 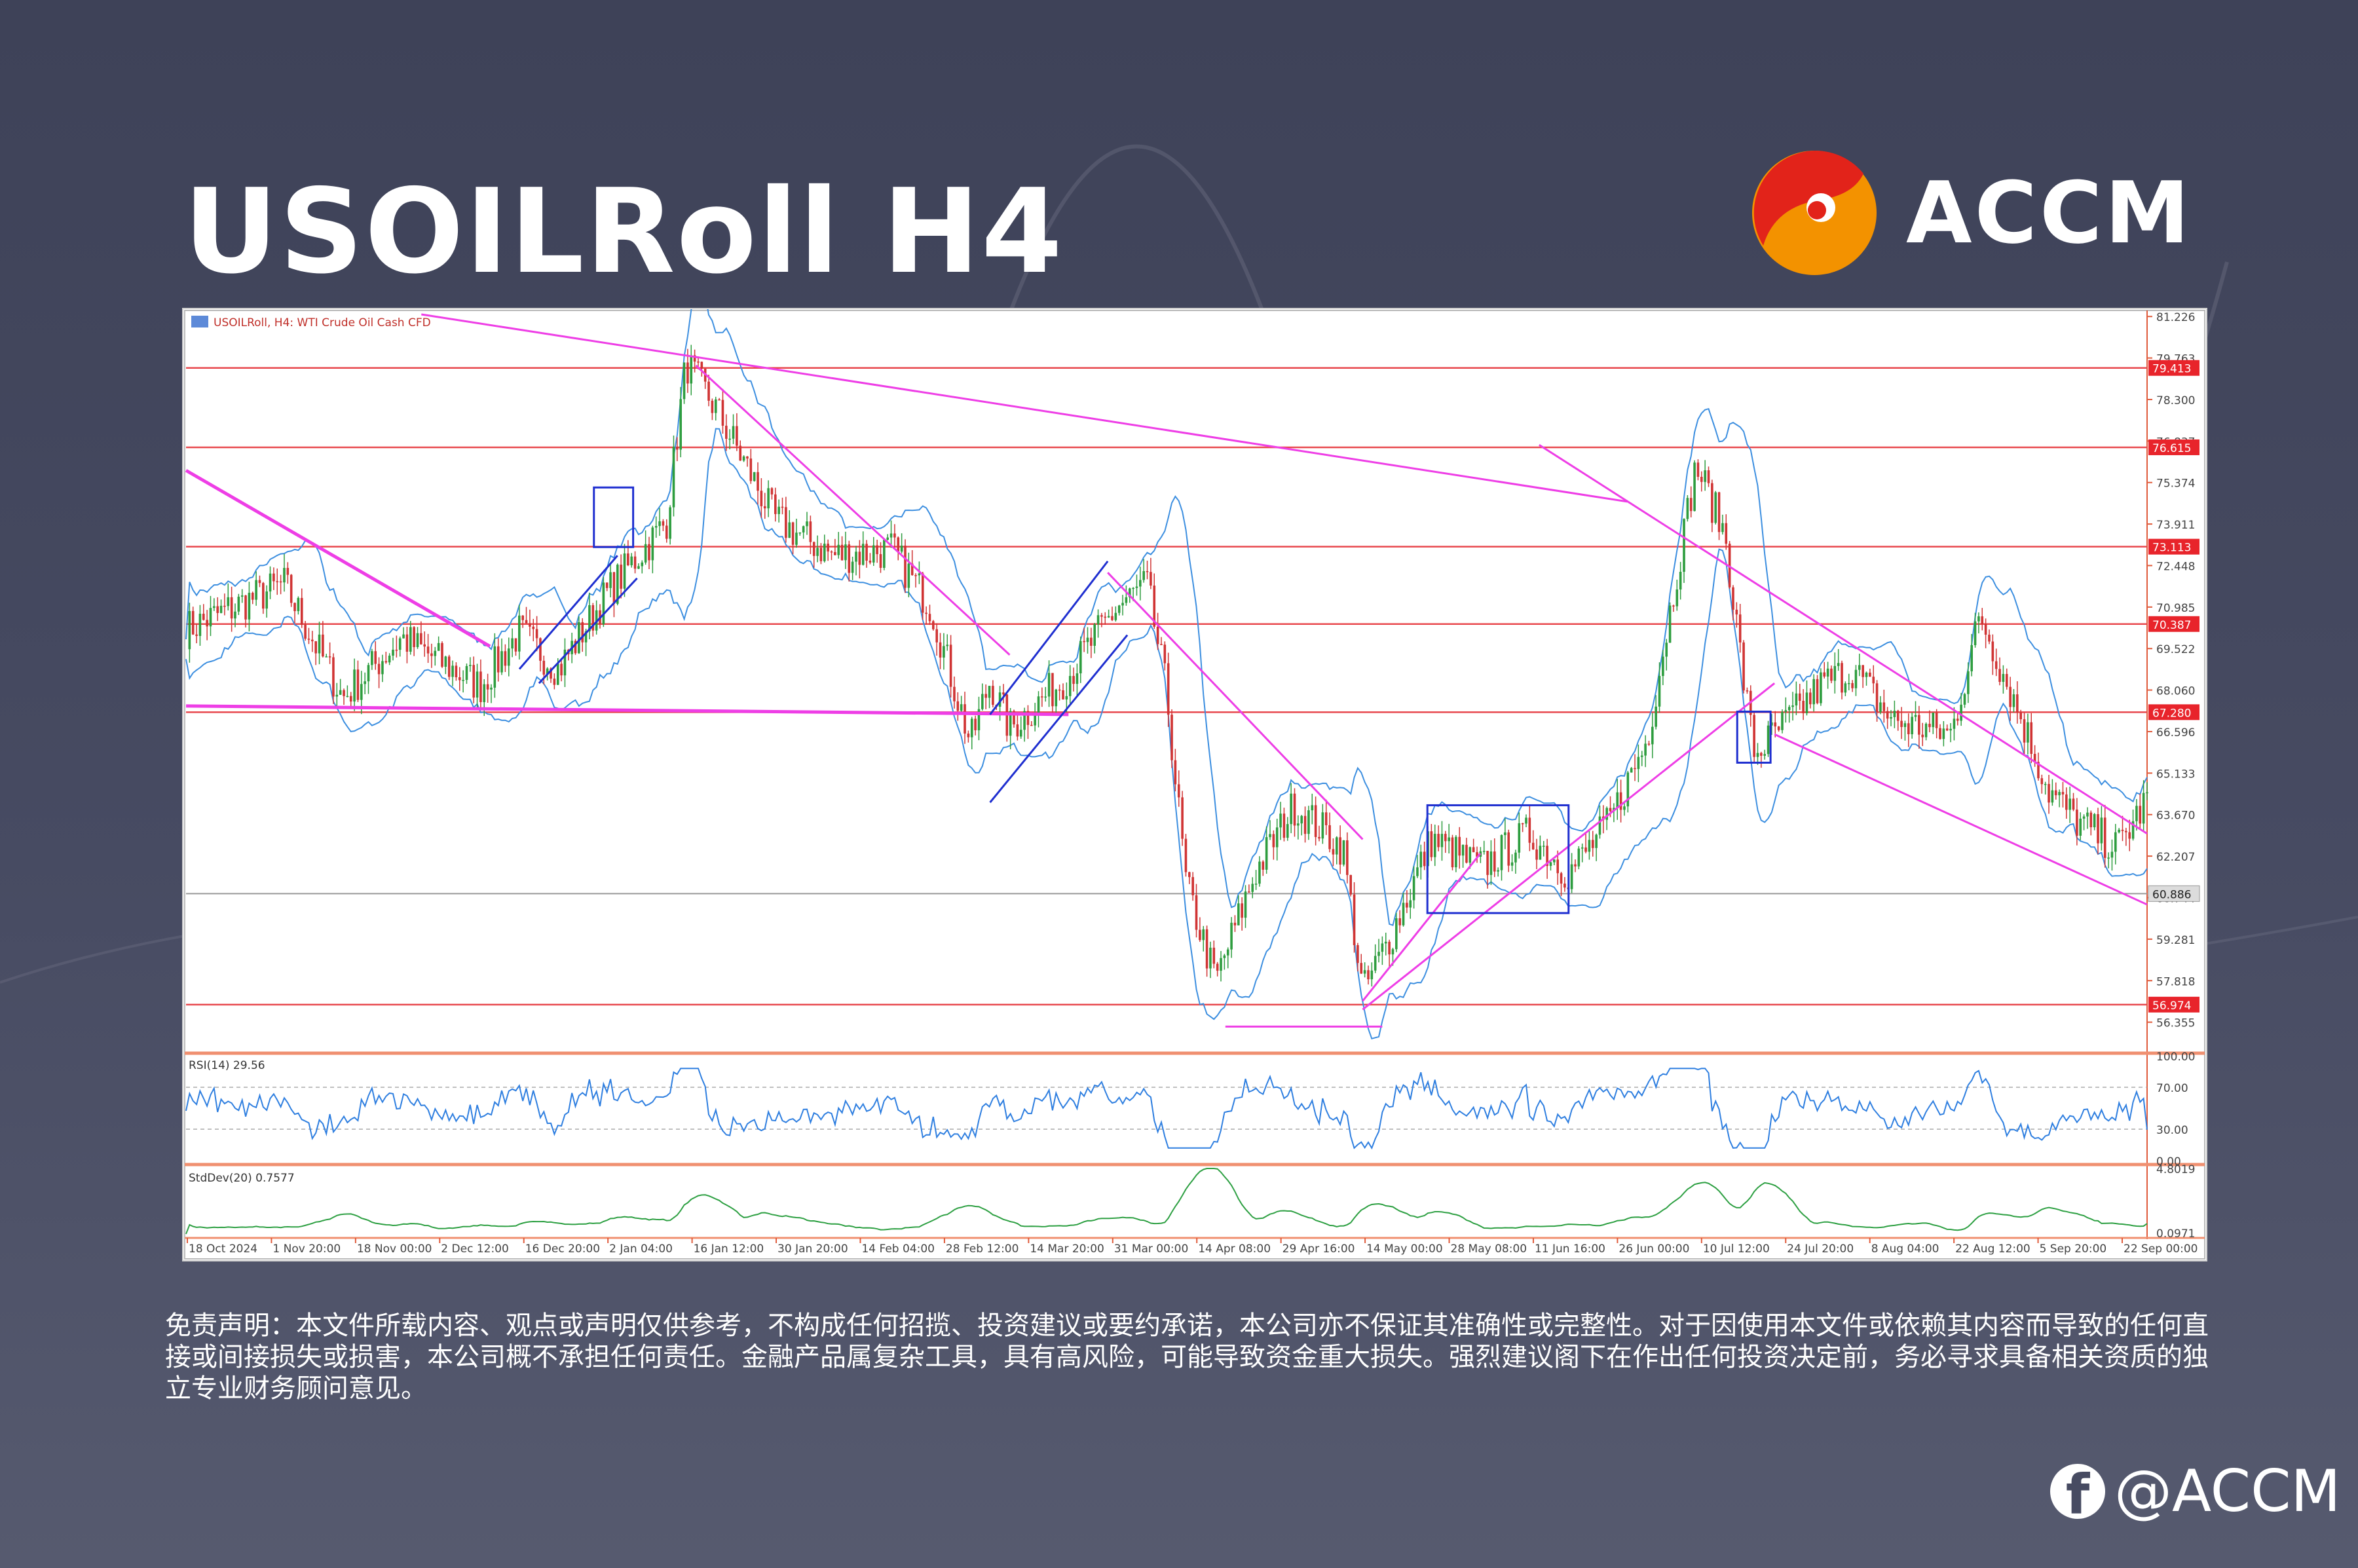 I want to click on x-tick-label: 2 Dec 12:00, so click(x=475, y=1249).